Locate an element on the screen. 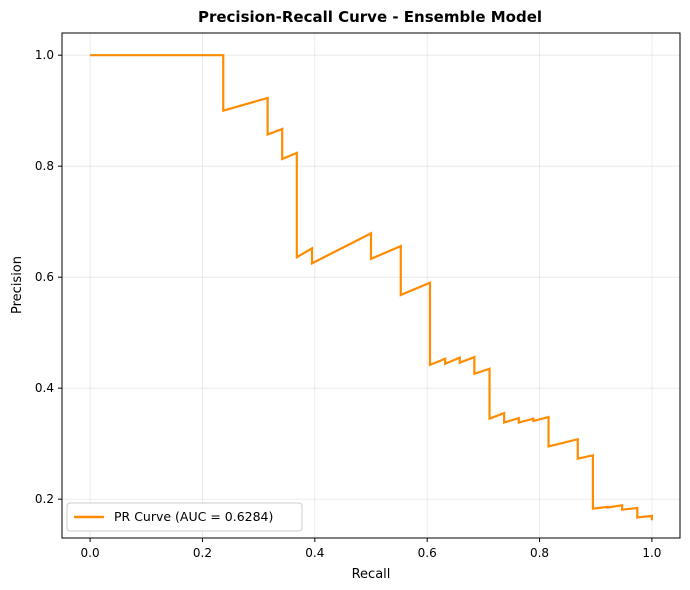  legend-box is located at coordinates (184, 517).